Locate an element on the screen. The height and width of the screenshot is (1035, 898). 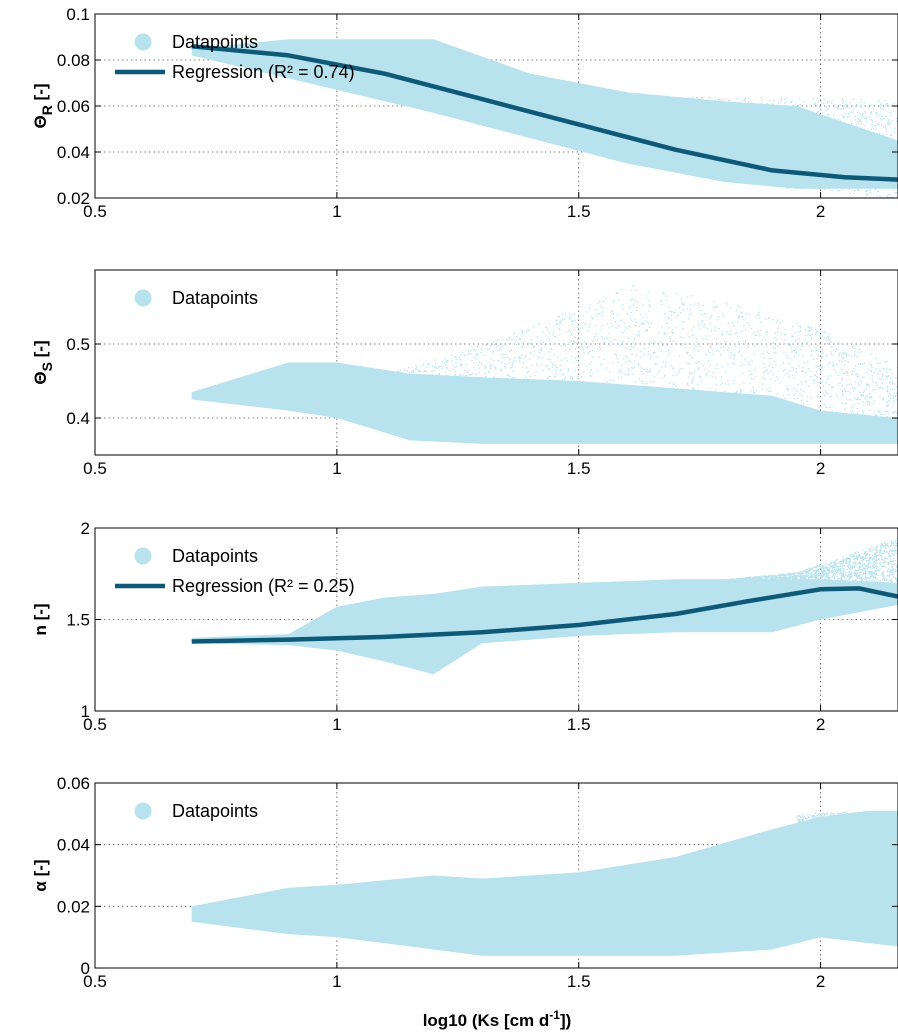
legend-label: Regression (R² = 0.74) is located at coordinates (263, 72).